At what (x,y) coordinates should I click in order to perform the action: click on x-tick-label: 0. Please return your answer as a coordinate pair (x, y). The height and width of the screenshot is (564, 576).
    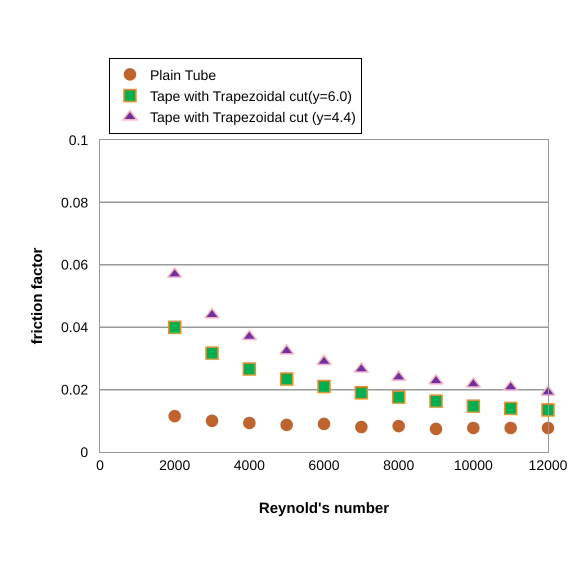
    Looking at the image, I should click on (100, 464).